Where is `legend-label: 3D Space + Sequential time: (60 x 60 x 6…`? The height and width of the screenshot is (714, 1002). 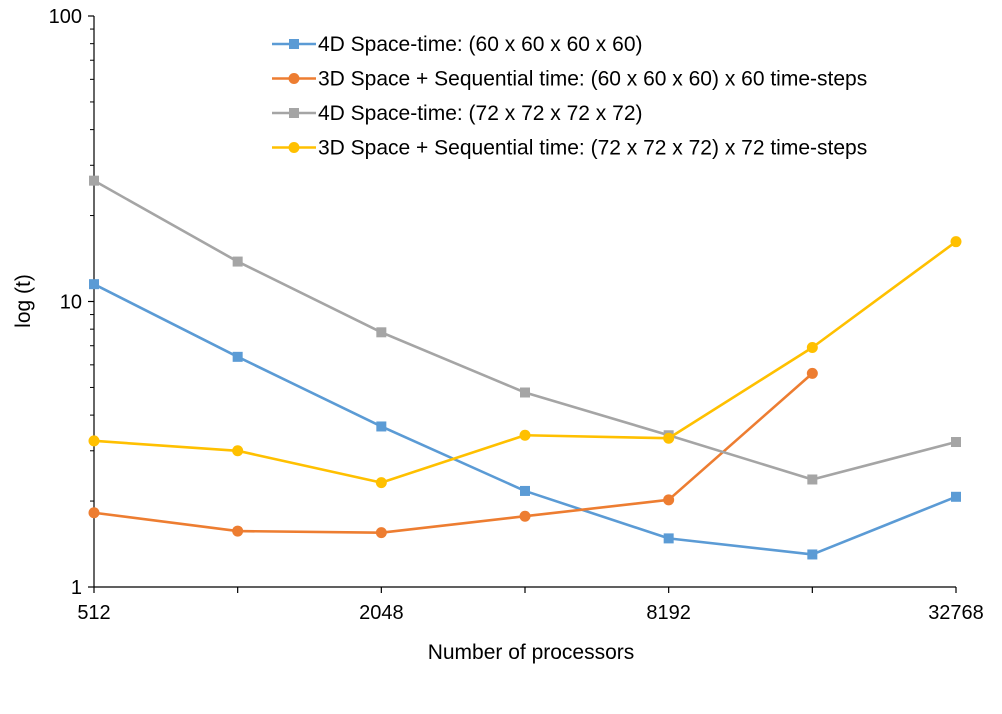 legend-label: 3D Space + Sequential time: (60 x 60 x 6… is located at coordinates (592, 79).